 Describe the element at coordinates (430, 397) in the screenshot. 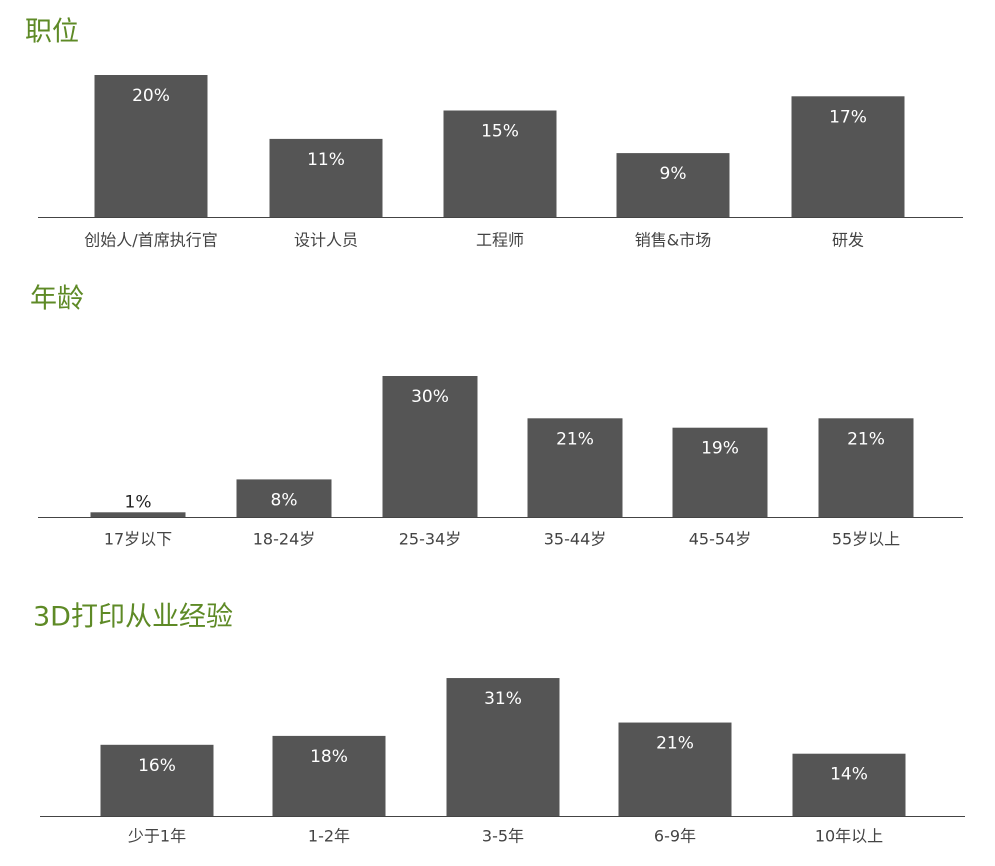

I see `value-label: 30%` at that location.